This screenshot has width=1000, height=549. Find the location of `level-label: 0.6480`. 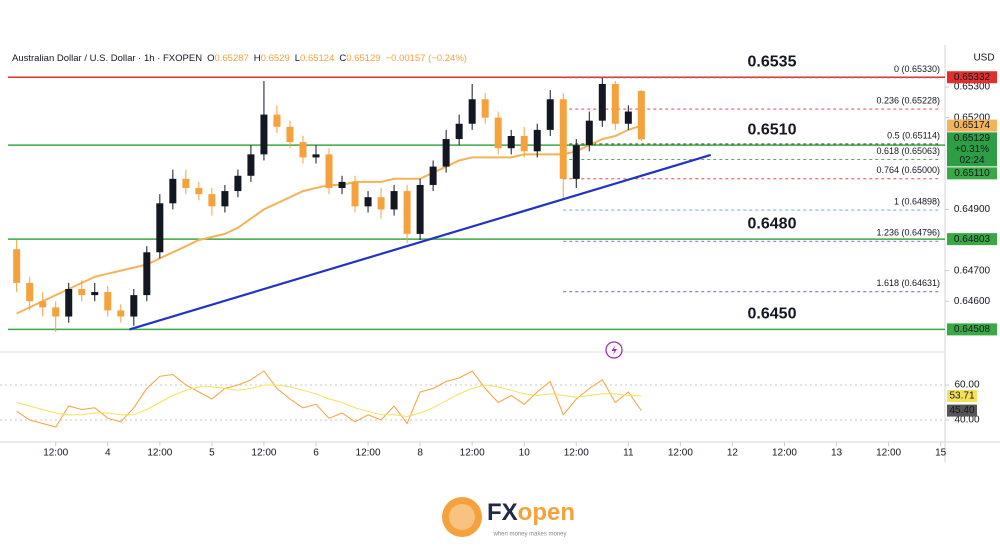

level-label: 0.6480 is located at coordinates (772, 223).